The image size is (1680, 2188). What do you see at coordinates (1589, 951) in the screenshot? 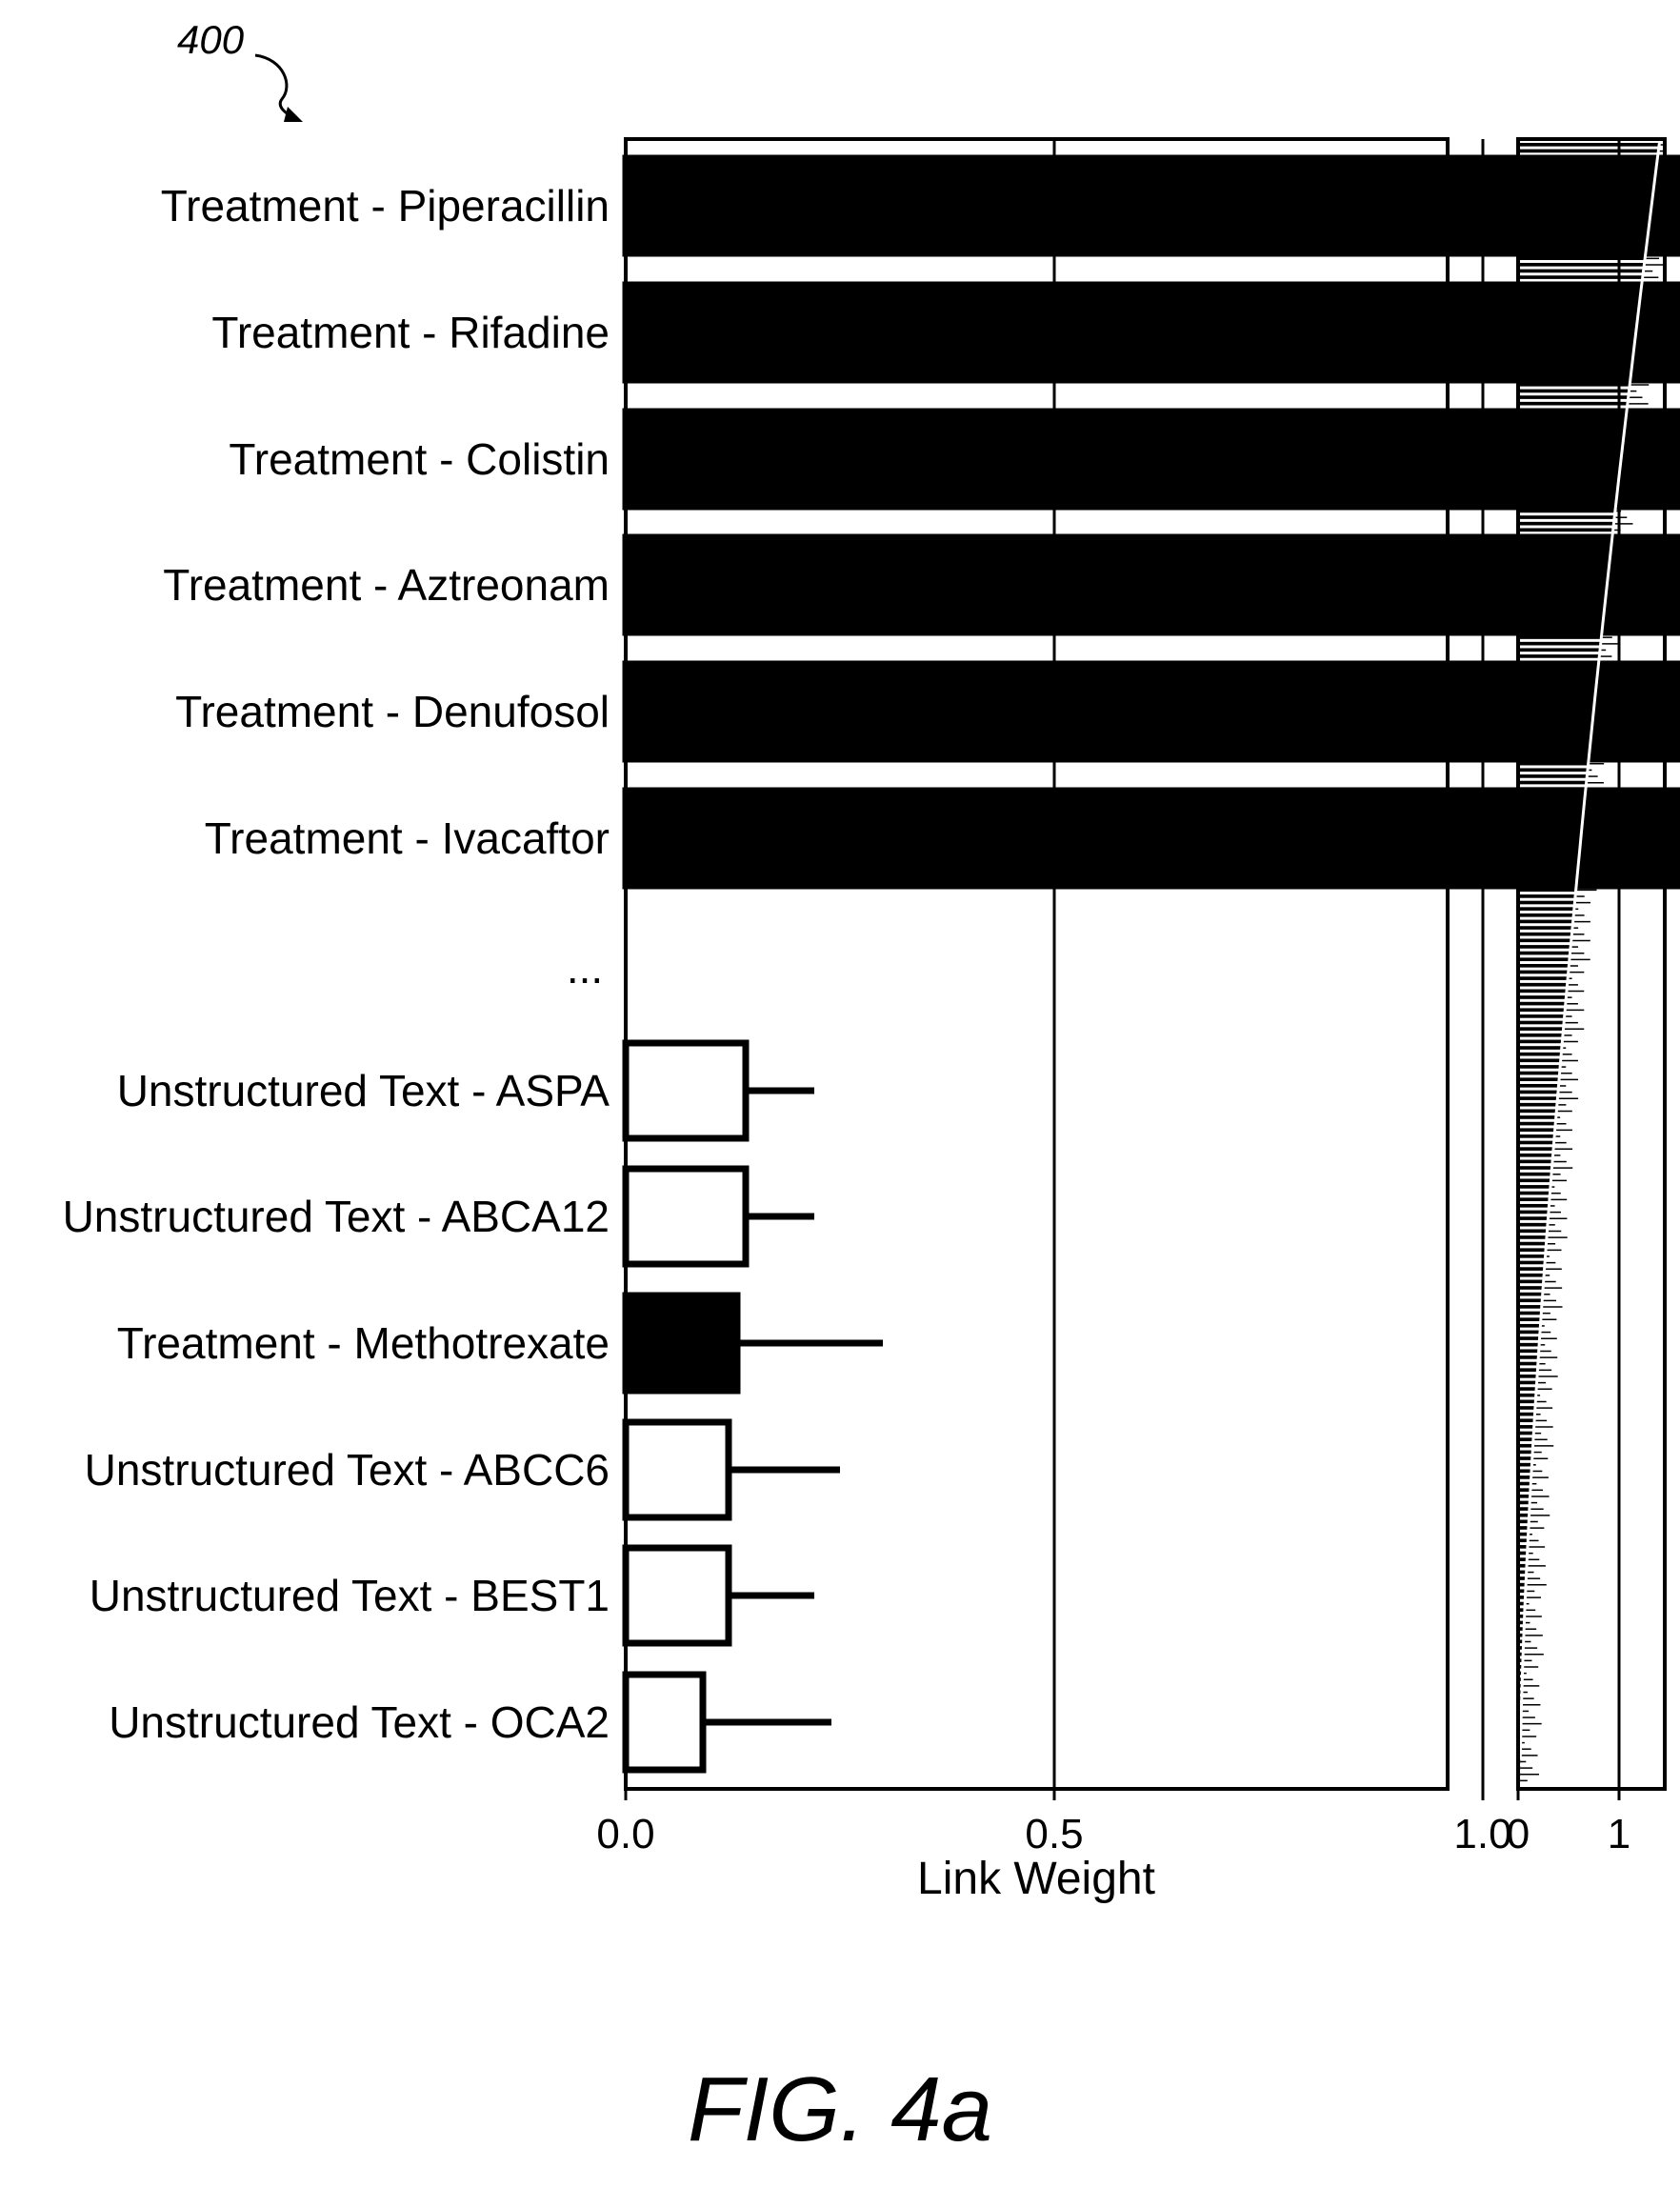
I see `overview-trend-line` at bounding box center [1589, 951].